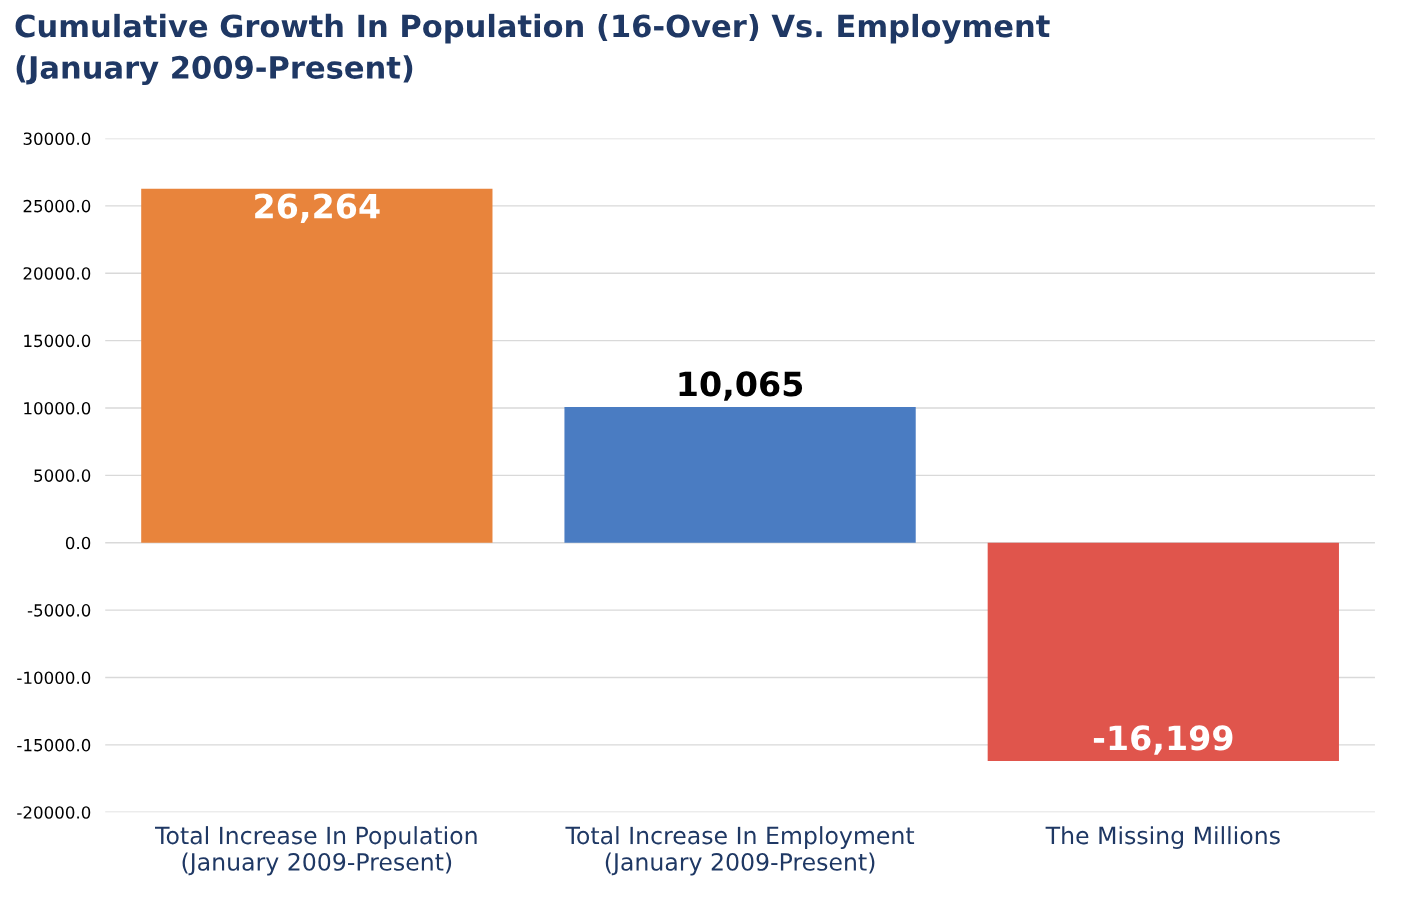  What do you see at coordinates (54, 812) in the screenshot?
I see `y-tick-label: -20000.0` at bounding box center [54, 812].